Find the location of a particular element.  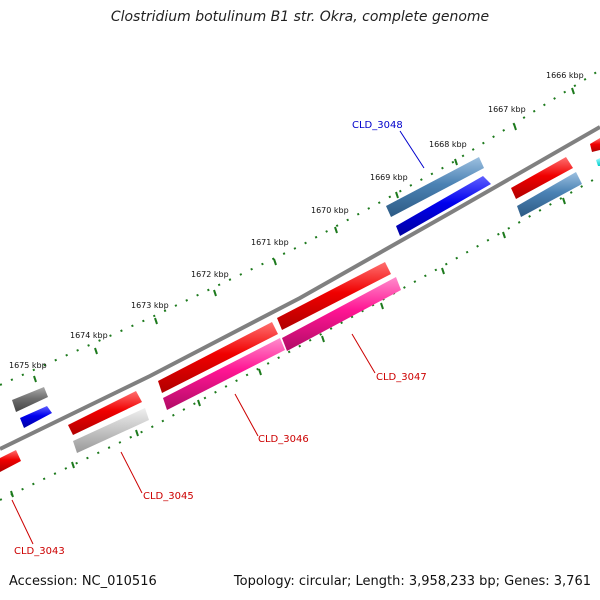

gene-cld-3045-red is located at coordinates (105, 413).